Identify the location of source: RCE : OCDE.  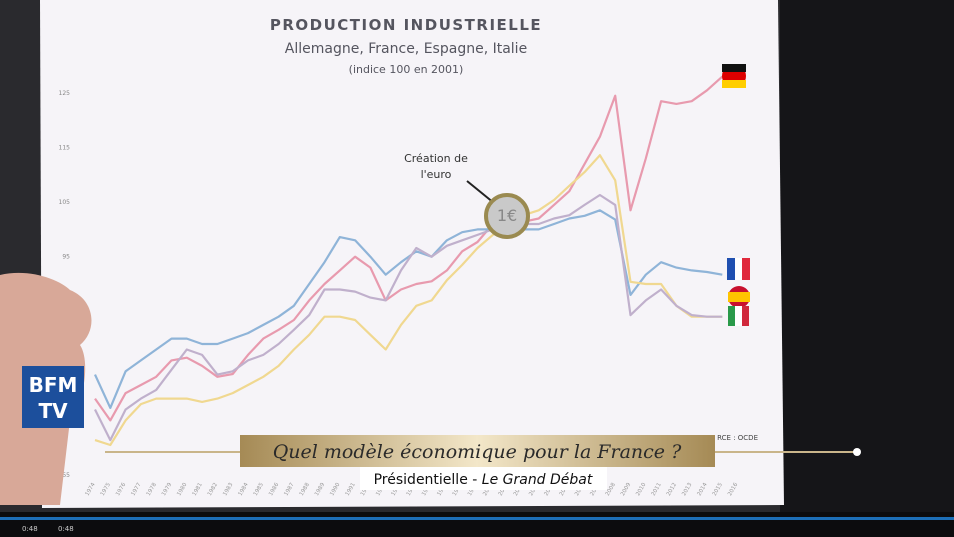
(737, 438).